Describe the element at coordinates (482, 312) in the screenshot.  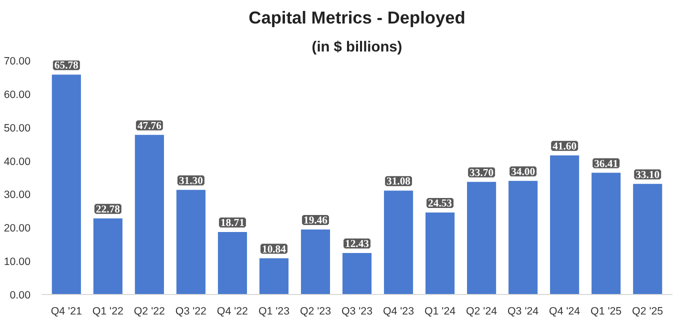
I see `x-tick-label: Q2 '24` at that location.